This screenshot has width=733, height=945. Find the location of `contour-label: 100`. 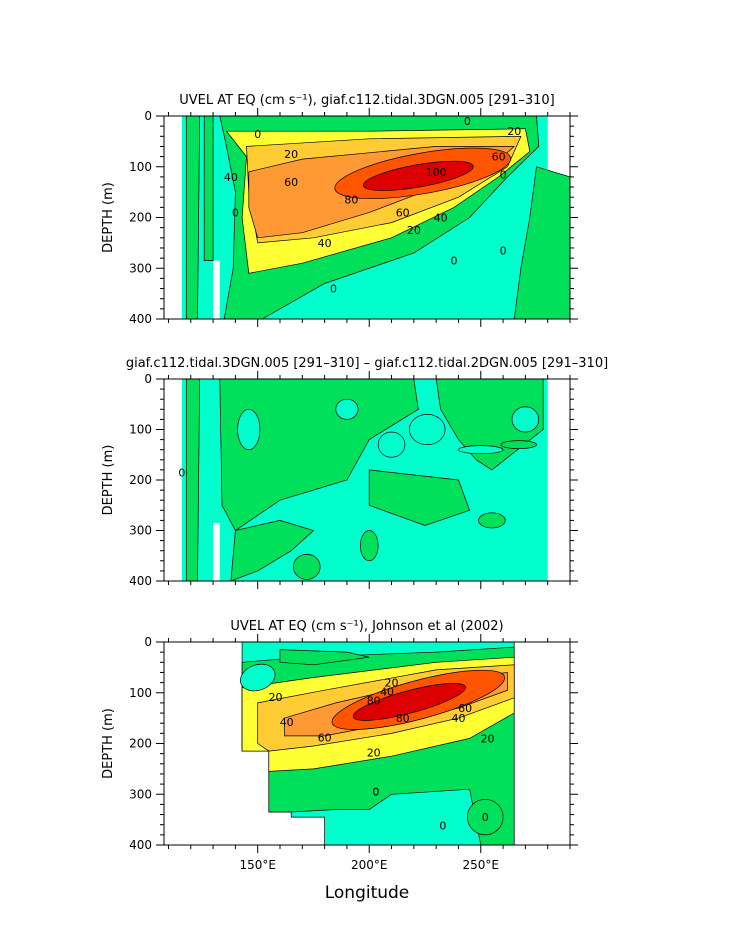

contour-label: 100 is located at coordinates (436, 172).